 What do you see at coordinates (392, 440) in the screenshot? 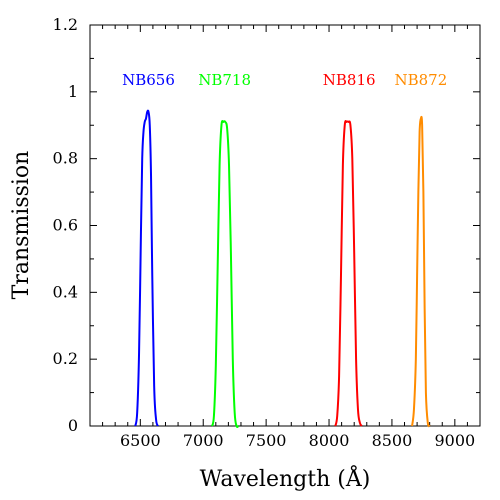
I see `x-tick-label: 8500` at bounding box center [392, 440].